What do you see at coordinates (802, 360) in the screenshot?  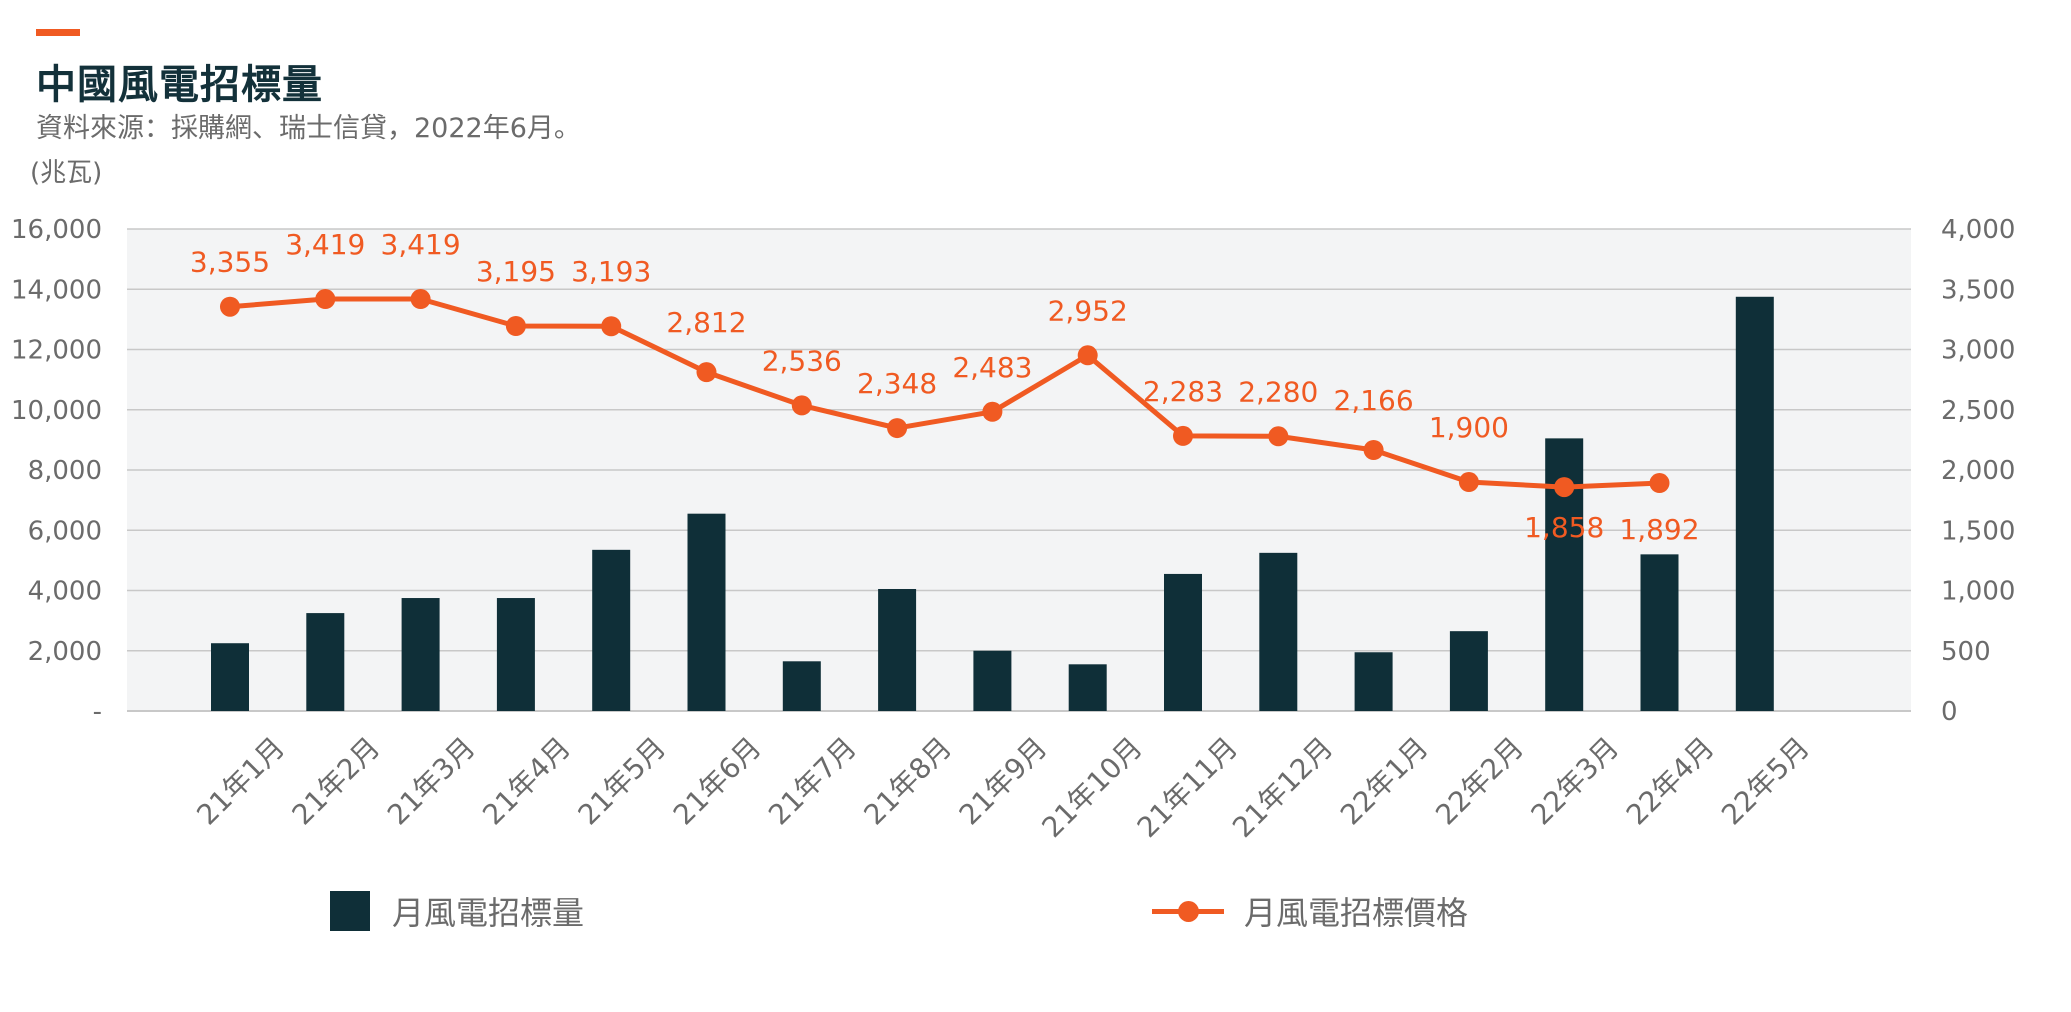 I see `price-data-label: 2,536` at bounding box center [802, 360].